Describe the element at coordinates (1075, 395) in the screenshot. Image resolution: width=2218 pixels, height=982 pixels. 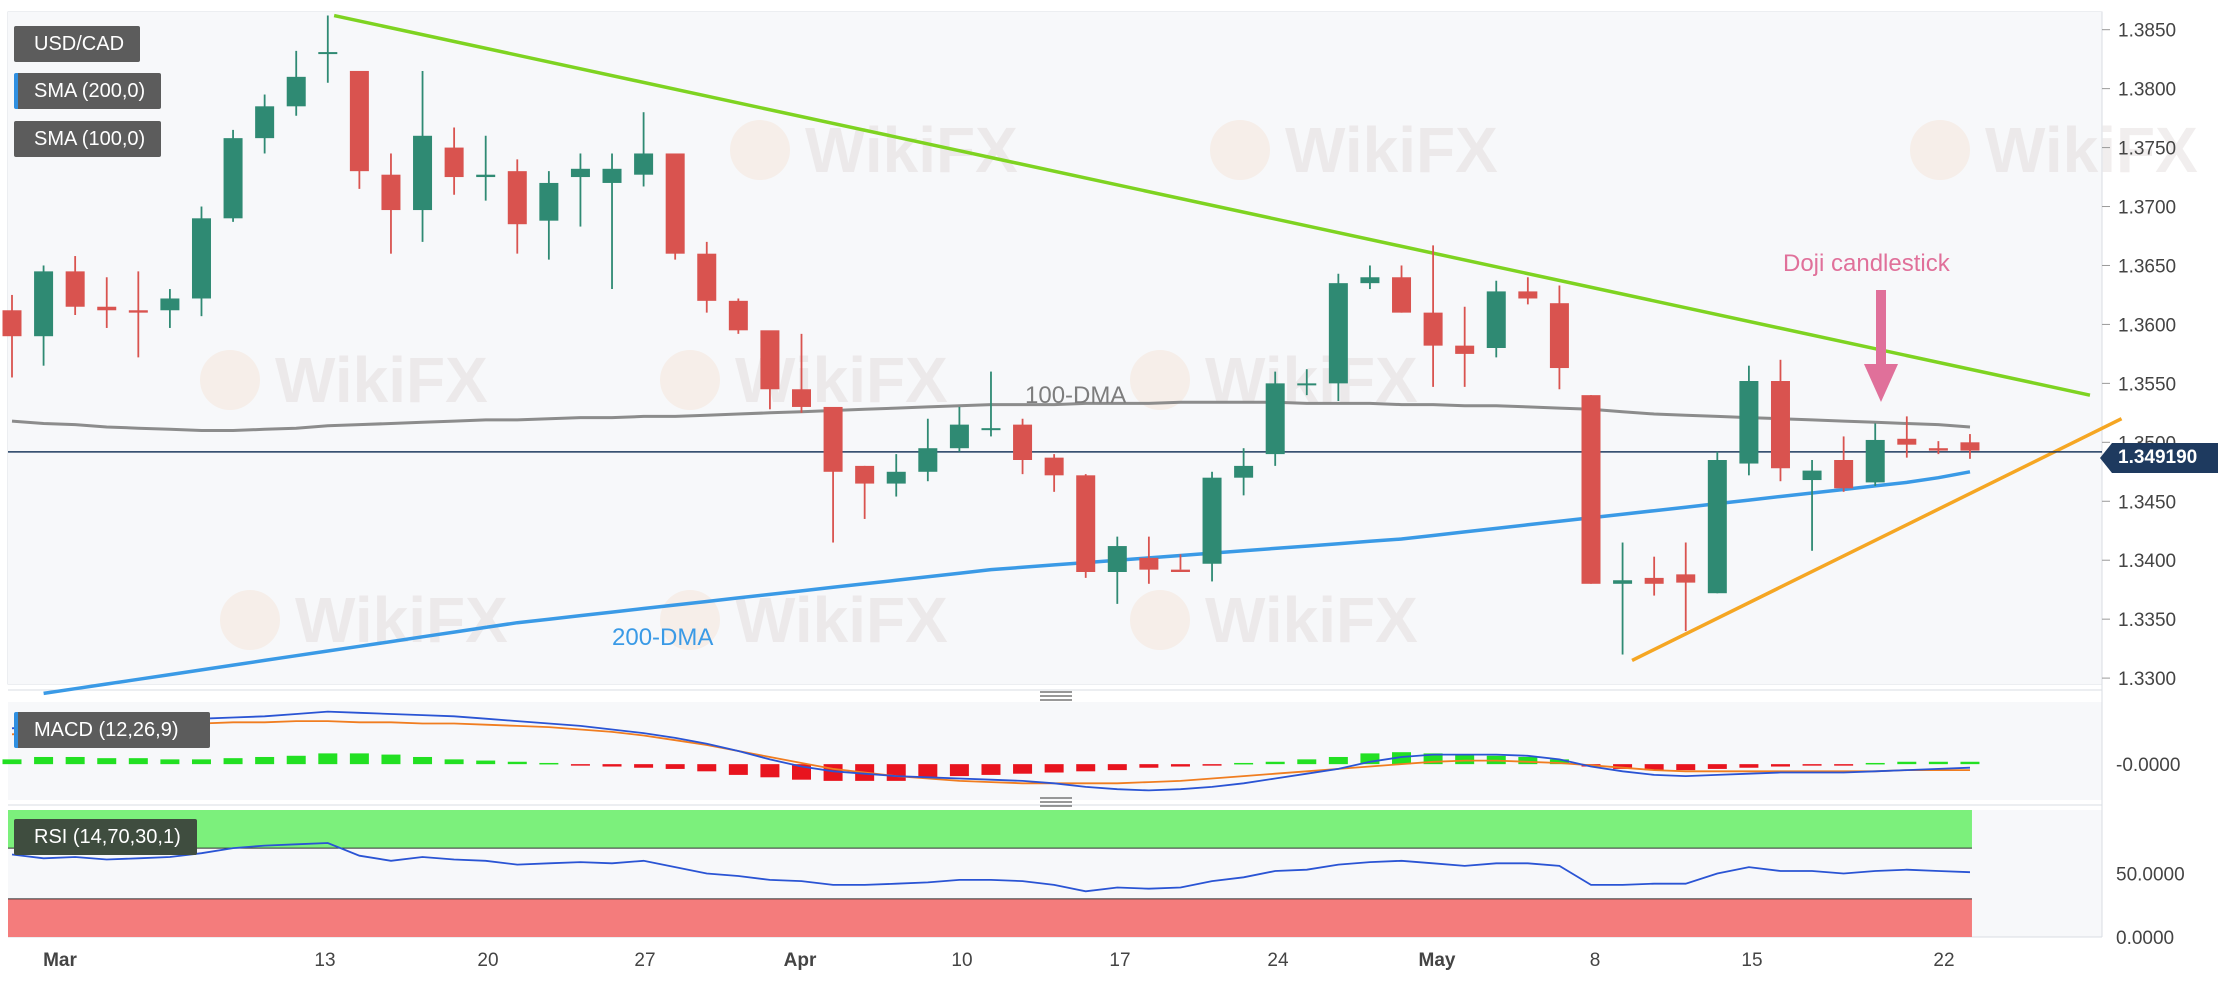
I see `dma100-label: 100-DMA` at that location.